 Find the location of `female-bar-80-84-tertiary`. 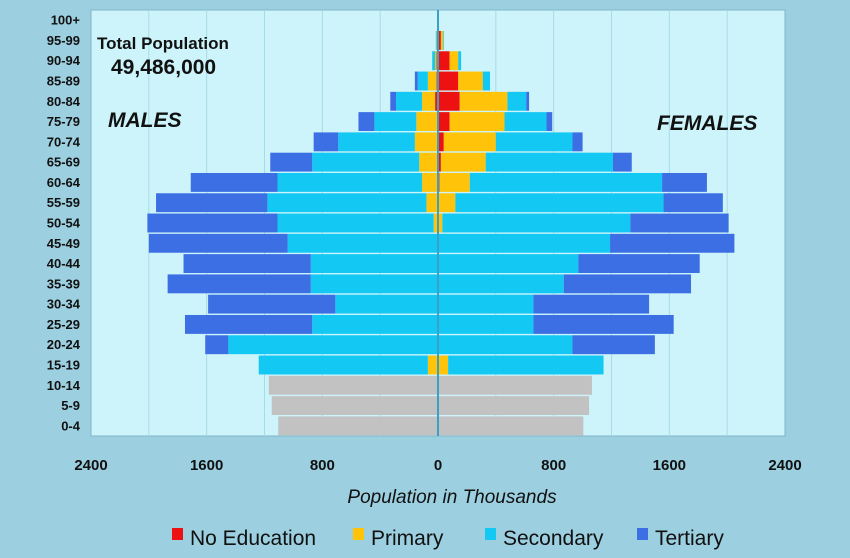

female-bar-80-84-tertiary is located at coordinates (528, 101).